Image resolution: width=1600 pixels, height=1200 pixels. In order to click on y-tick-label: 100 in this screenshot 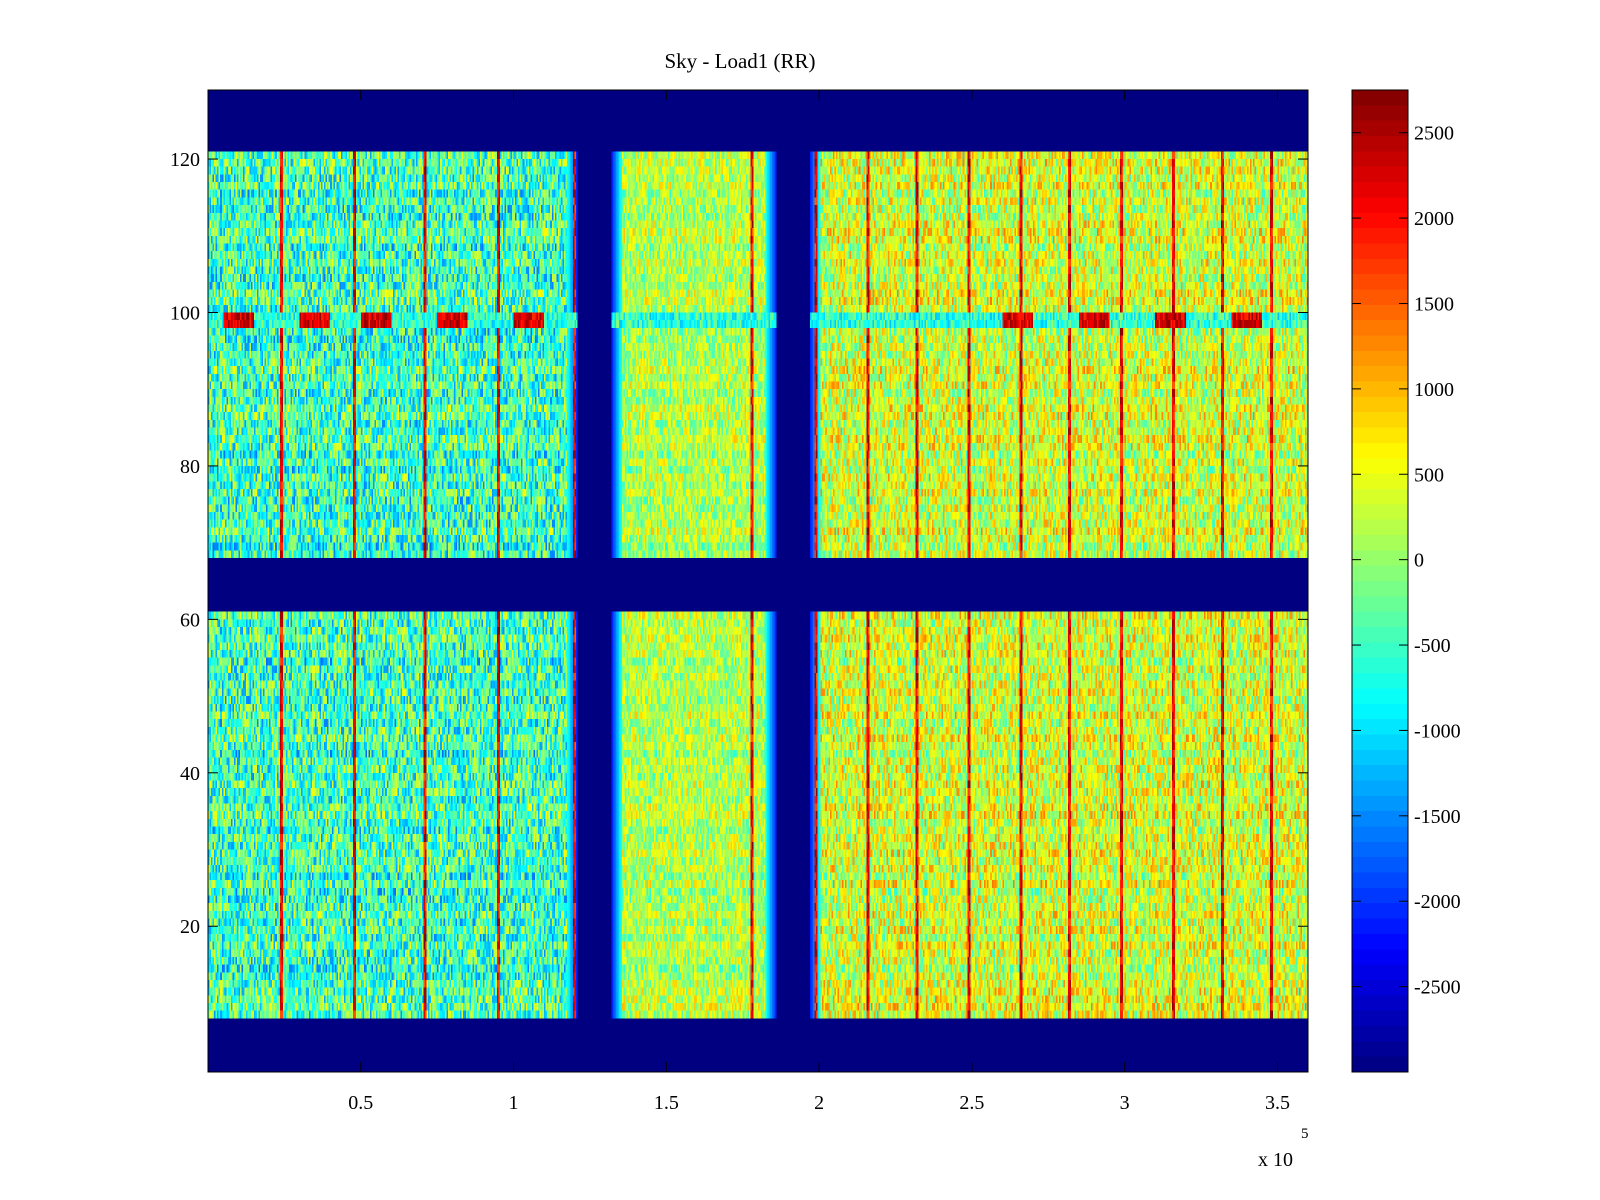, I will do `click(185, 313)`.